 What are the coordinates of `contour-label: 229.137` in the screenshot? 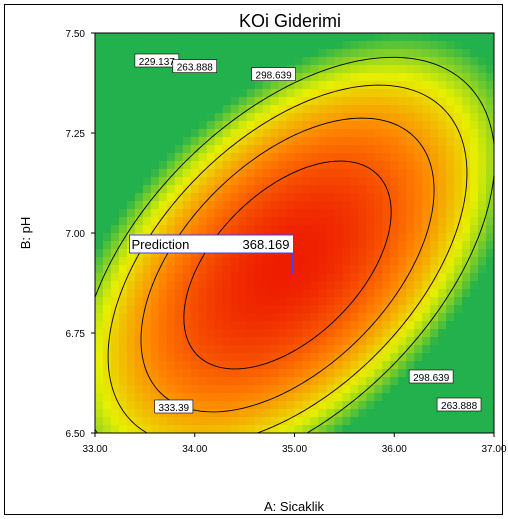 It's located at (157, 62).